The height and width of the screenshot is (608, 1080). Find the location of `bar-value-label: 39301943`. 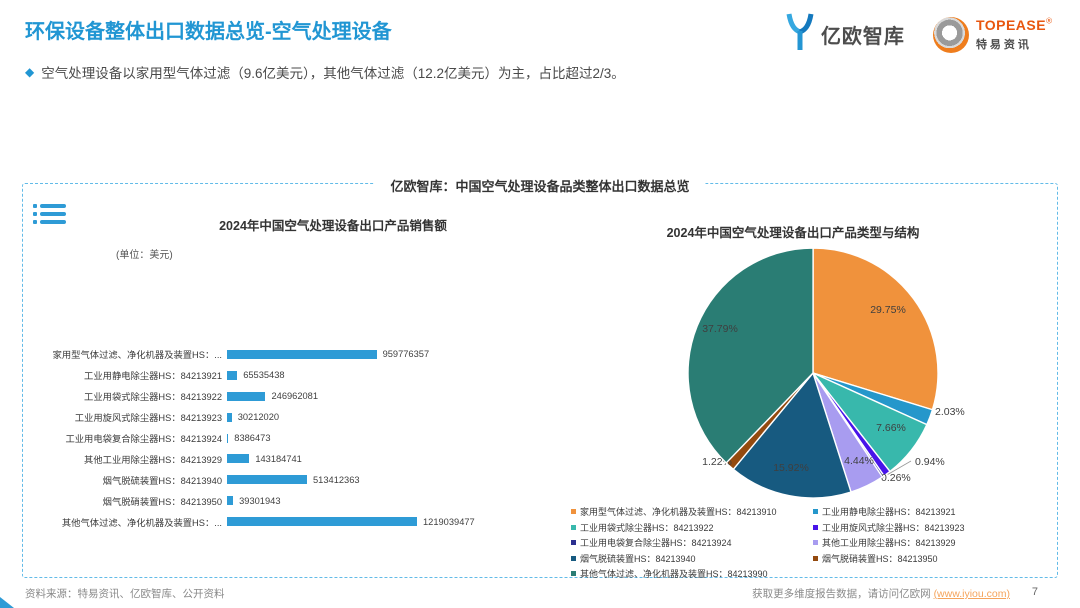

bar-value-label: 39301943 is located at coordinates (260, 500).